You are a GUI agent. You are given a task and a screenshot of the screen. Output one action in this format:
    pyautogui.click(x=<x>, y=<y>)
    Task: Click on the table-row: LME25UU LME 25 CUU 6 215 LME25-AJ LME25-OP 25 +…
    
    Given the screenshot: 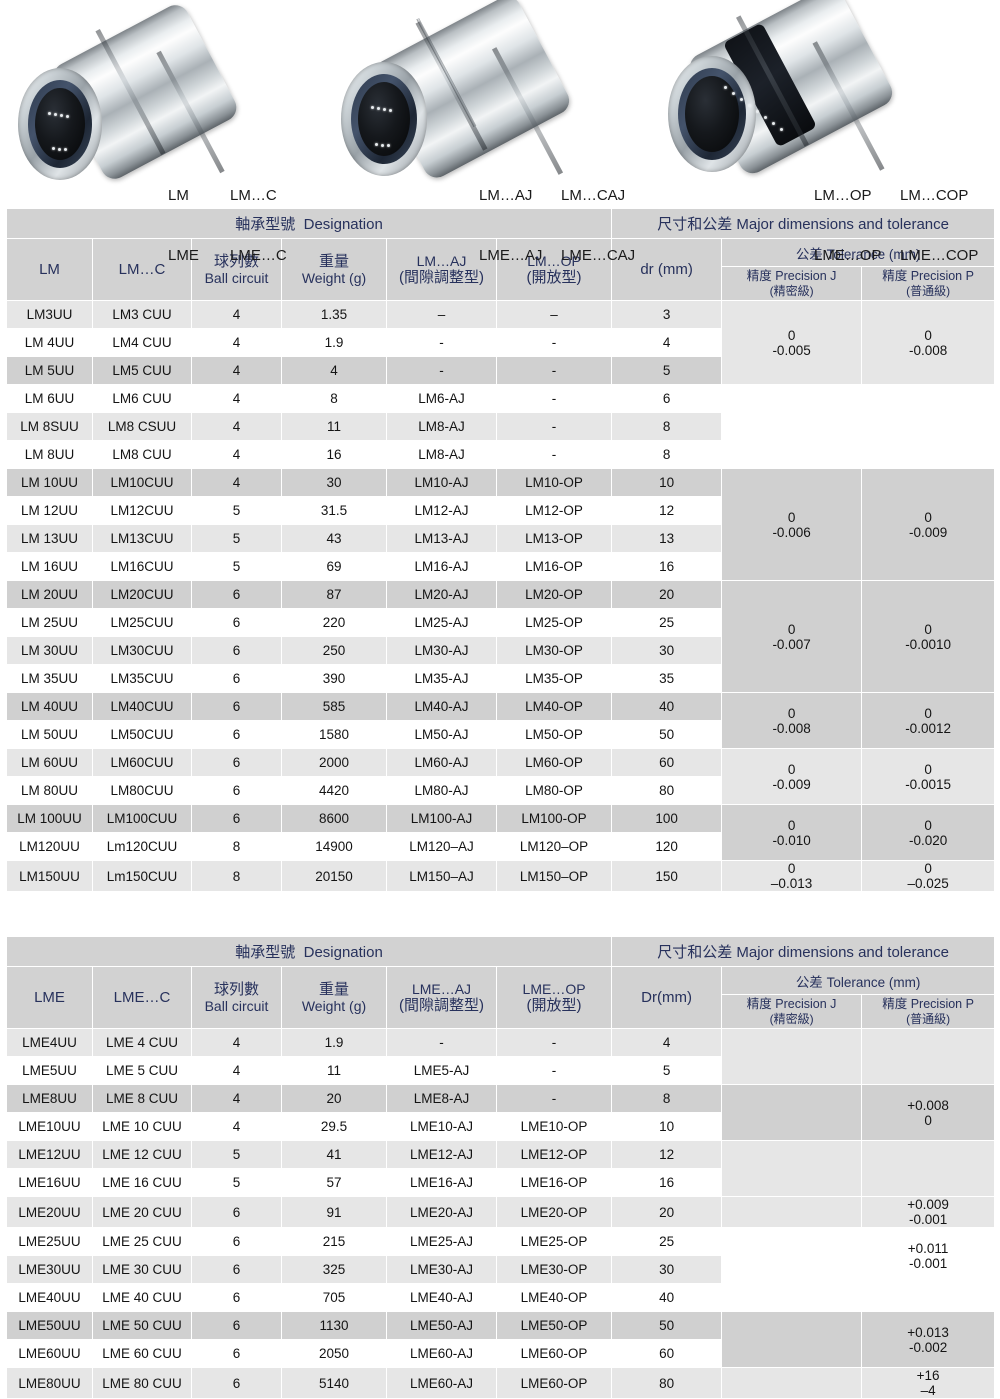 What is the action you would take?
    pyautogui.click(x=501, y=1255)
    